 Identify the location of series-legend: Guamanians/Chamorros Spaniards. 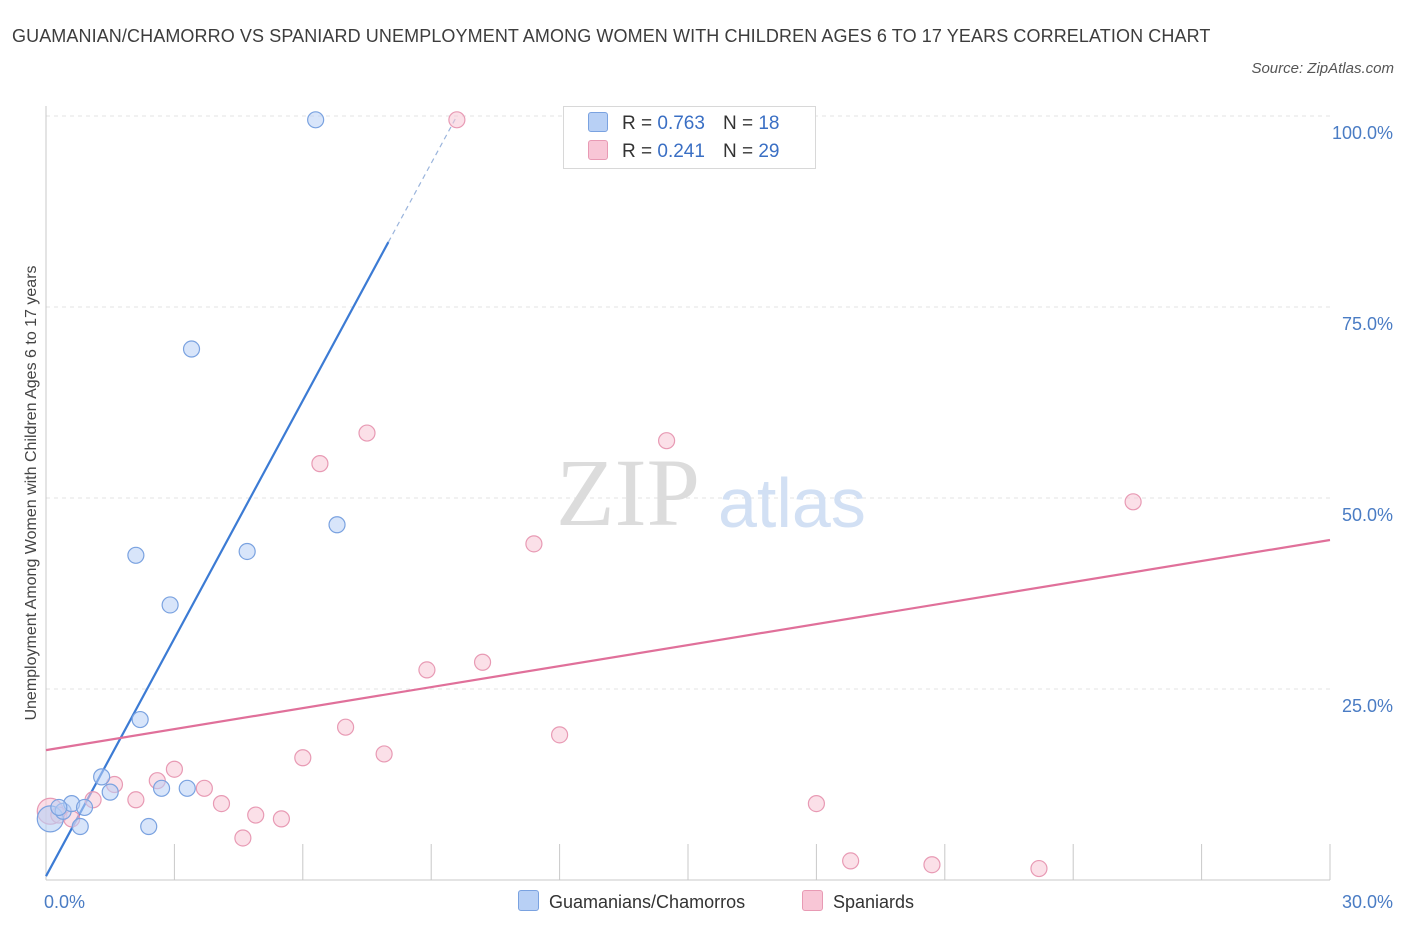
(703, 903).